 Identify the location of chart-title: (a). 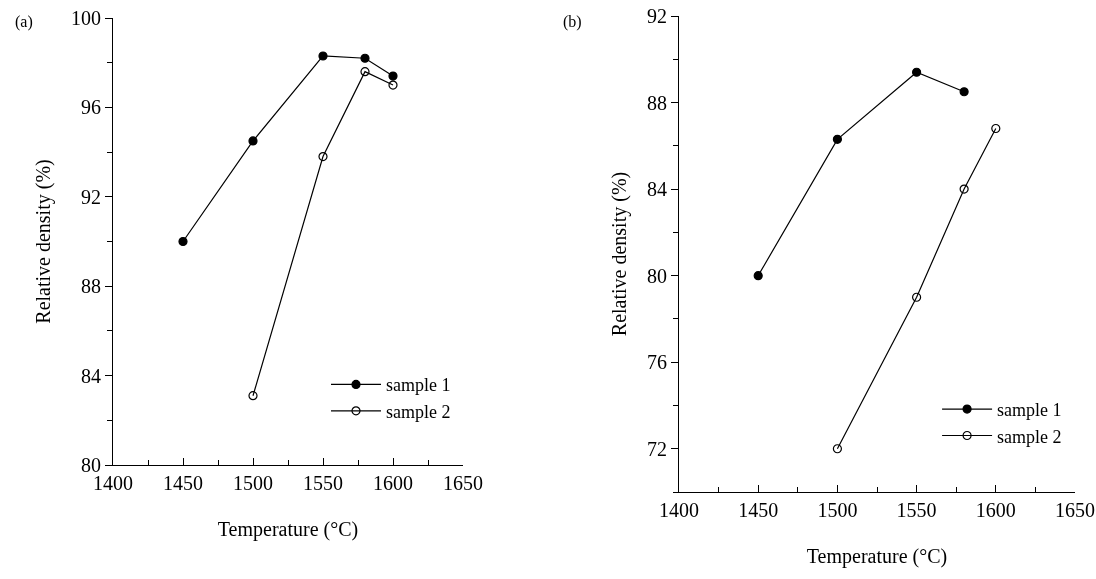
(24, 22).